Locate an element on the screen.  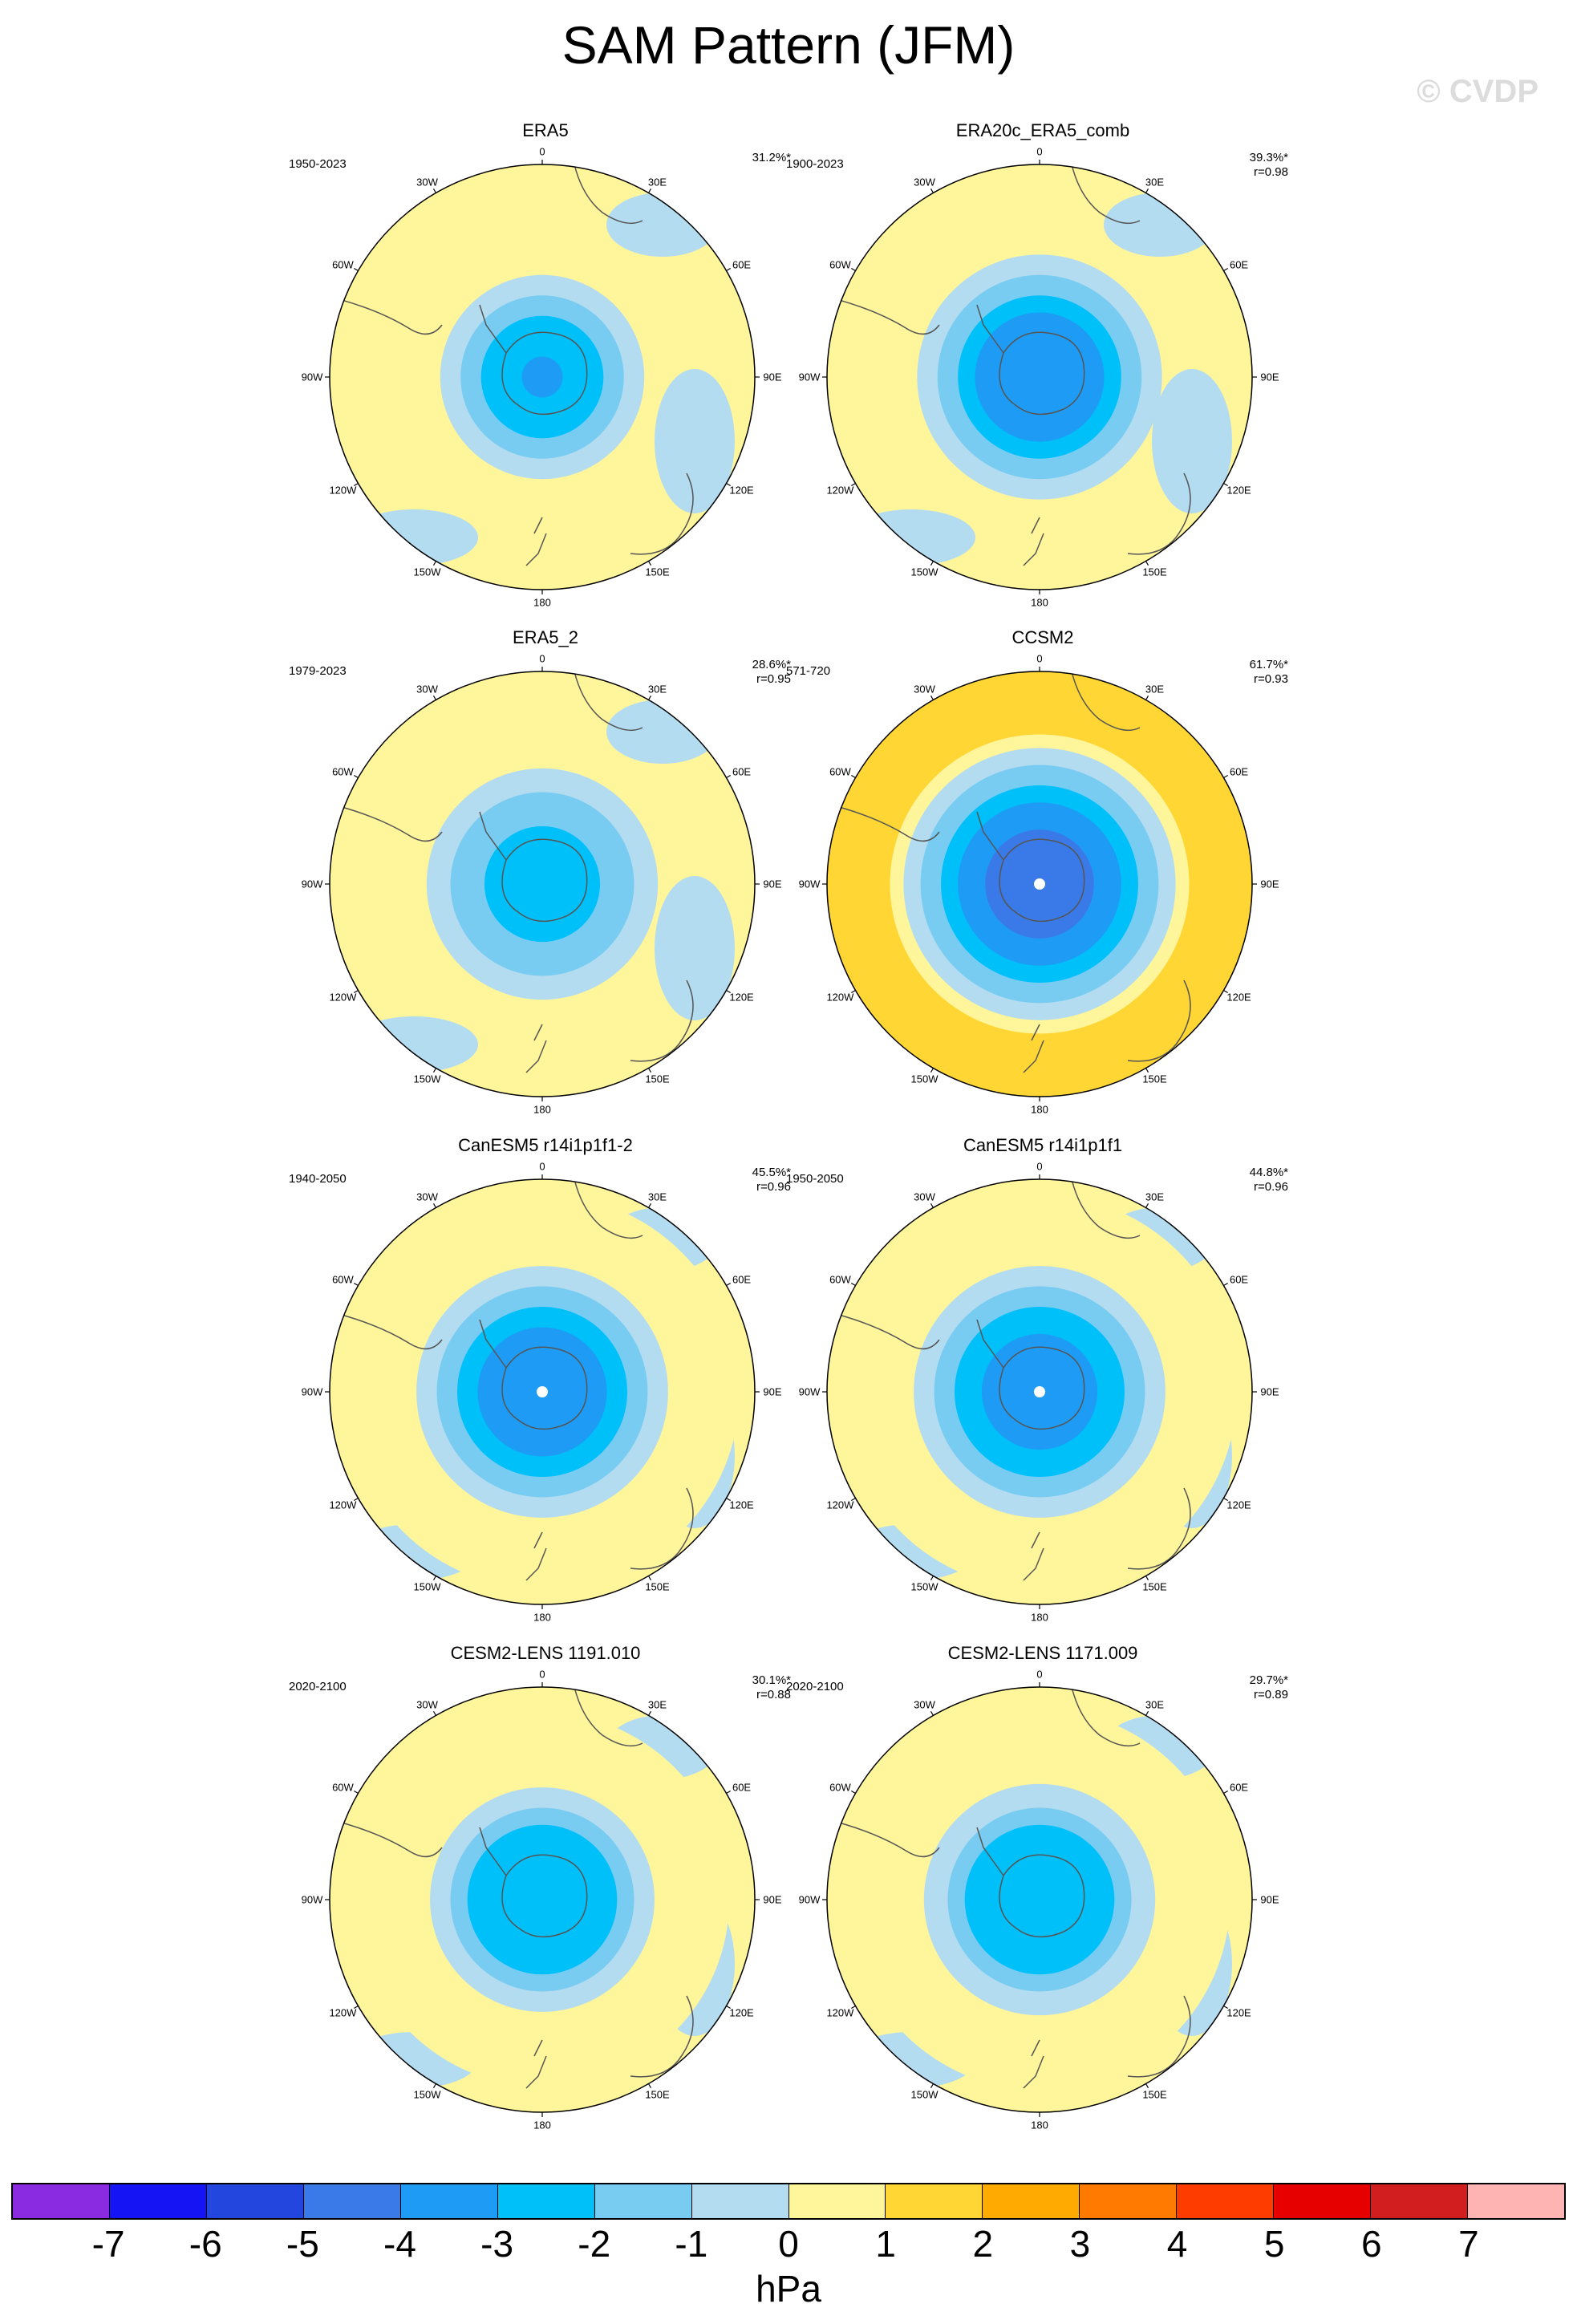
colorbar-tick-label: 0 is located at coordinates (788, 2244).